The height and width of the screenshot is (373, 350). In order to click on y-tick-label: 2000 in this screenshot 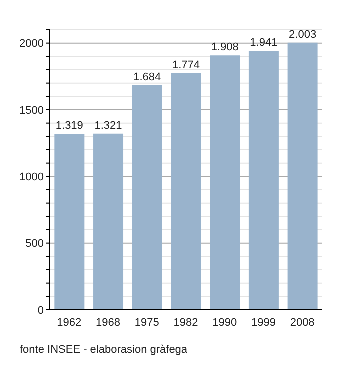, I will do `click(32, 44)`.